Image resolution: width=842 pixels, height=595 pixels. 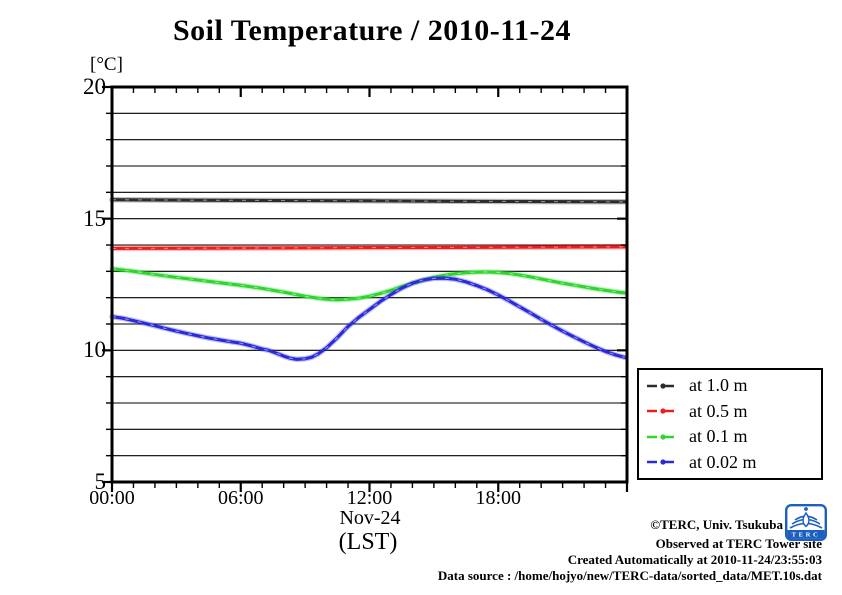 I want to click on series-halo, so click(x=368, y=319).